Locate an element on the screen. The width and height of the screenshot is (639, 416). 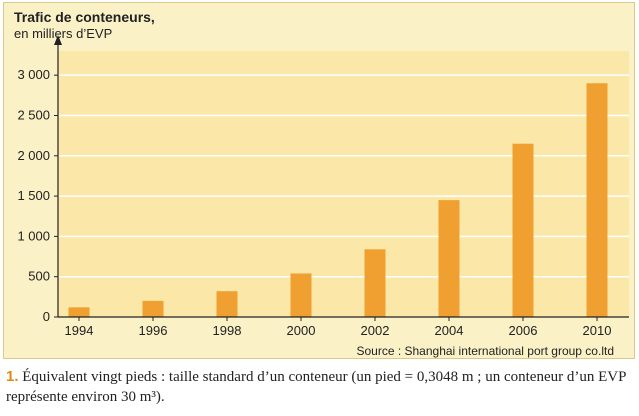
x-tick-label: 1998 is located at coordinates (227, 330).